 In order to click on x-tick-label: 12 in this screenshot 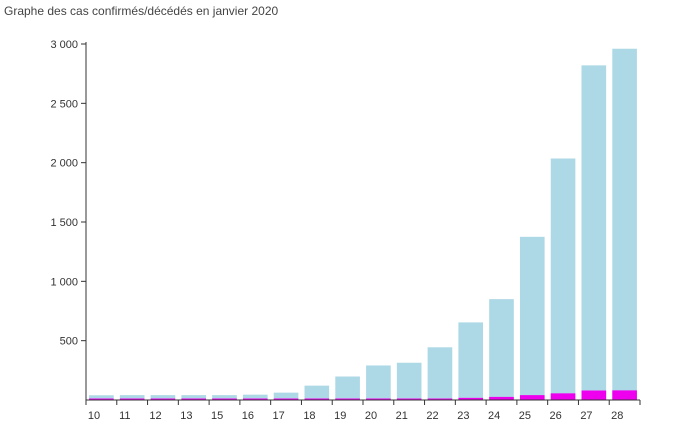, I will do `click(155, 416)`.